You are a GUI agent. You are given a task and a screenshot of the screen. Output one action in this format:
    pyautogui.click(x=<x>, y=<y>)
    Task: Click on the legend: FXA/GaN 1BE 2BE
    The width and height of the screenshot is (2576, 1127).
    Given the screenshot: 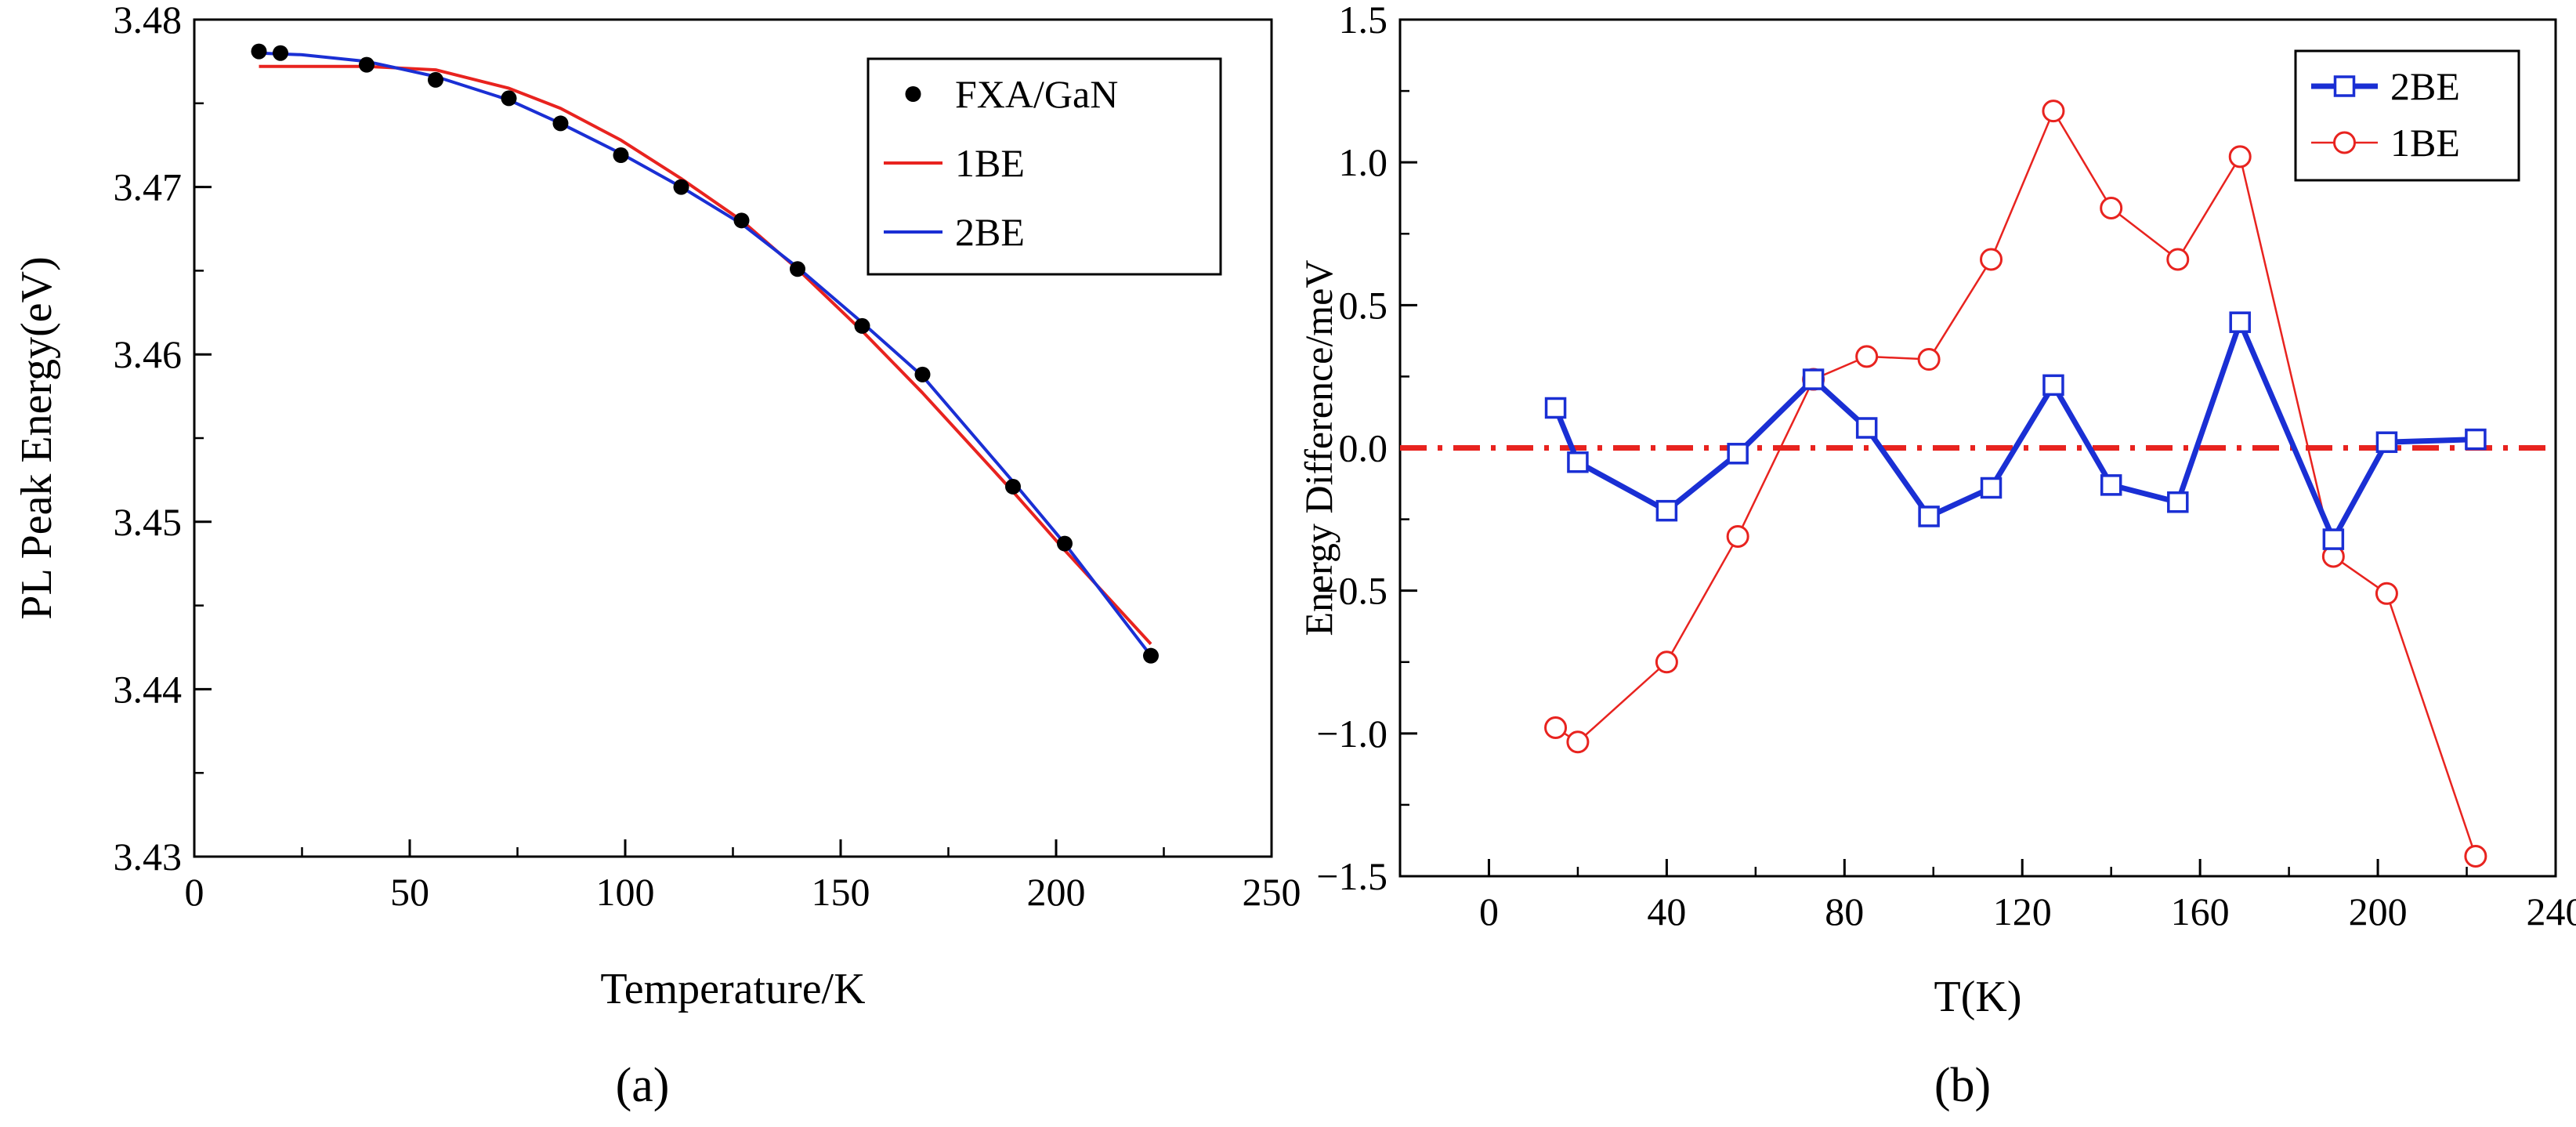 What is the action you would take?
    pyautogui.click(x=1044, y=166)
    